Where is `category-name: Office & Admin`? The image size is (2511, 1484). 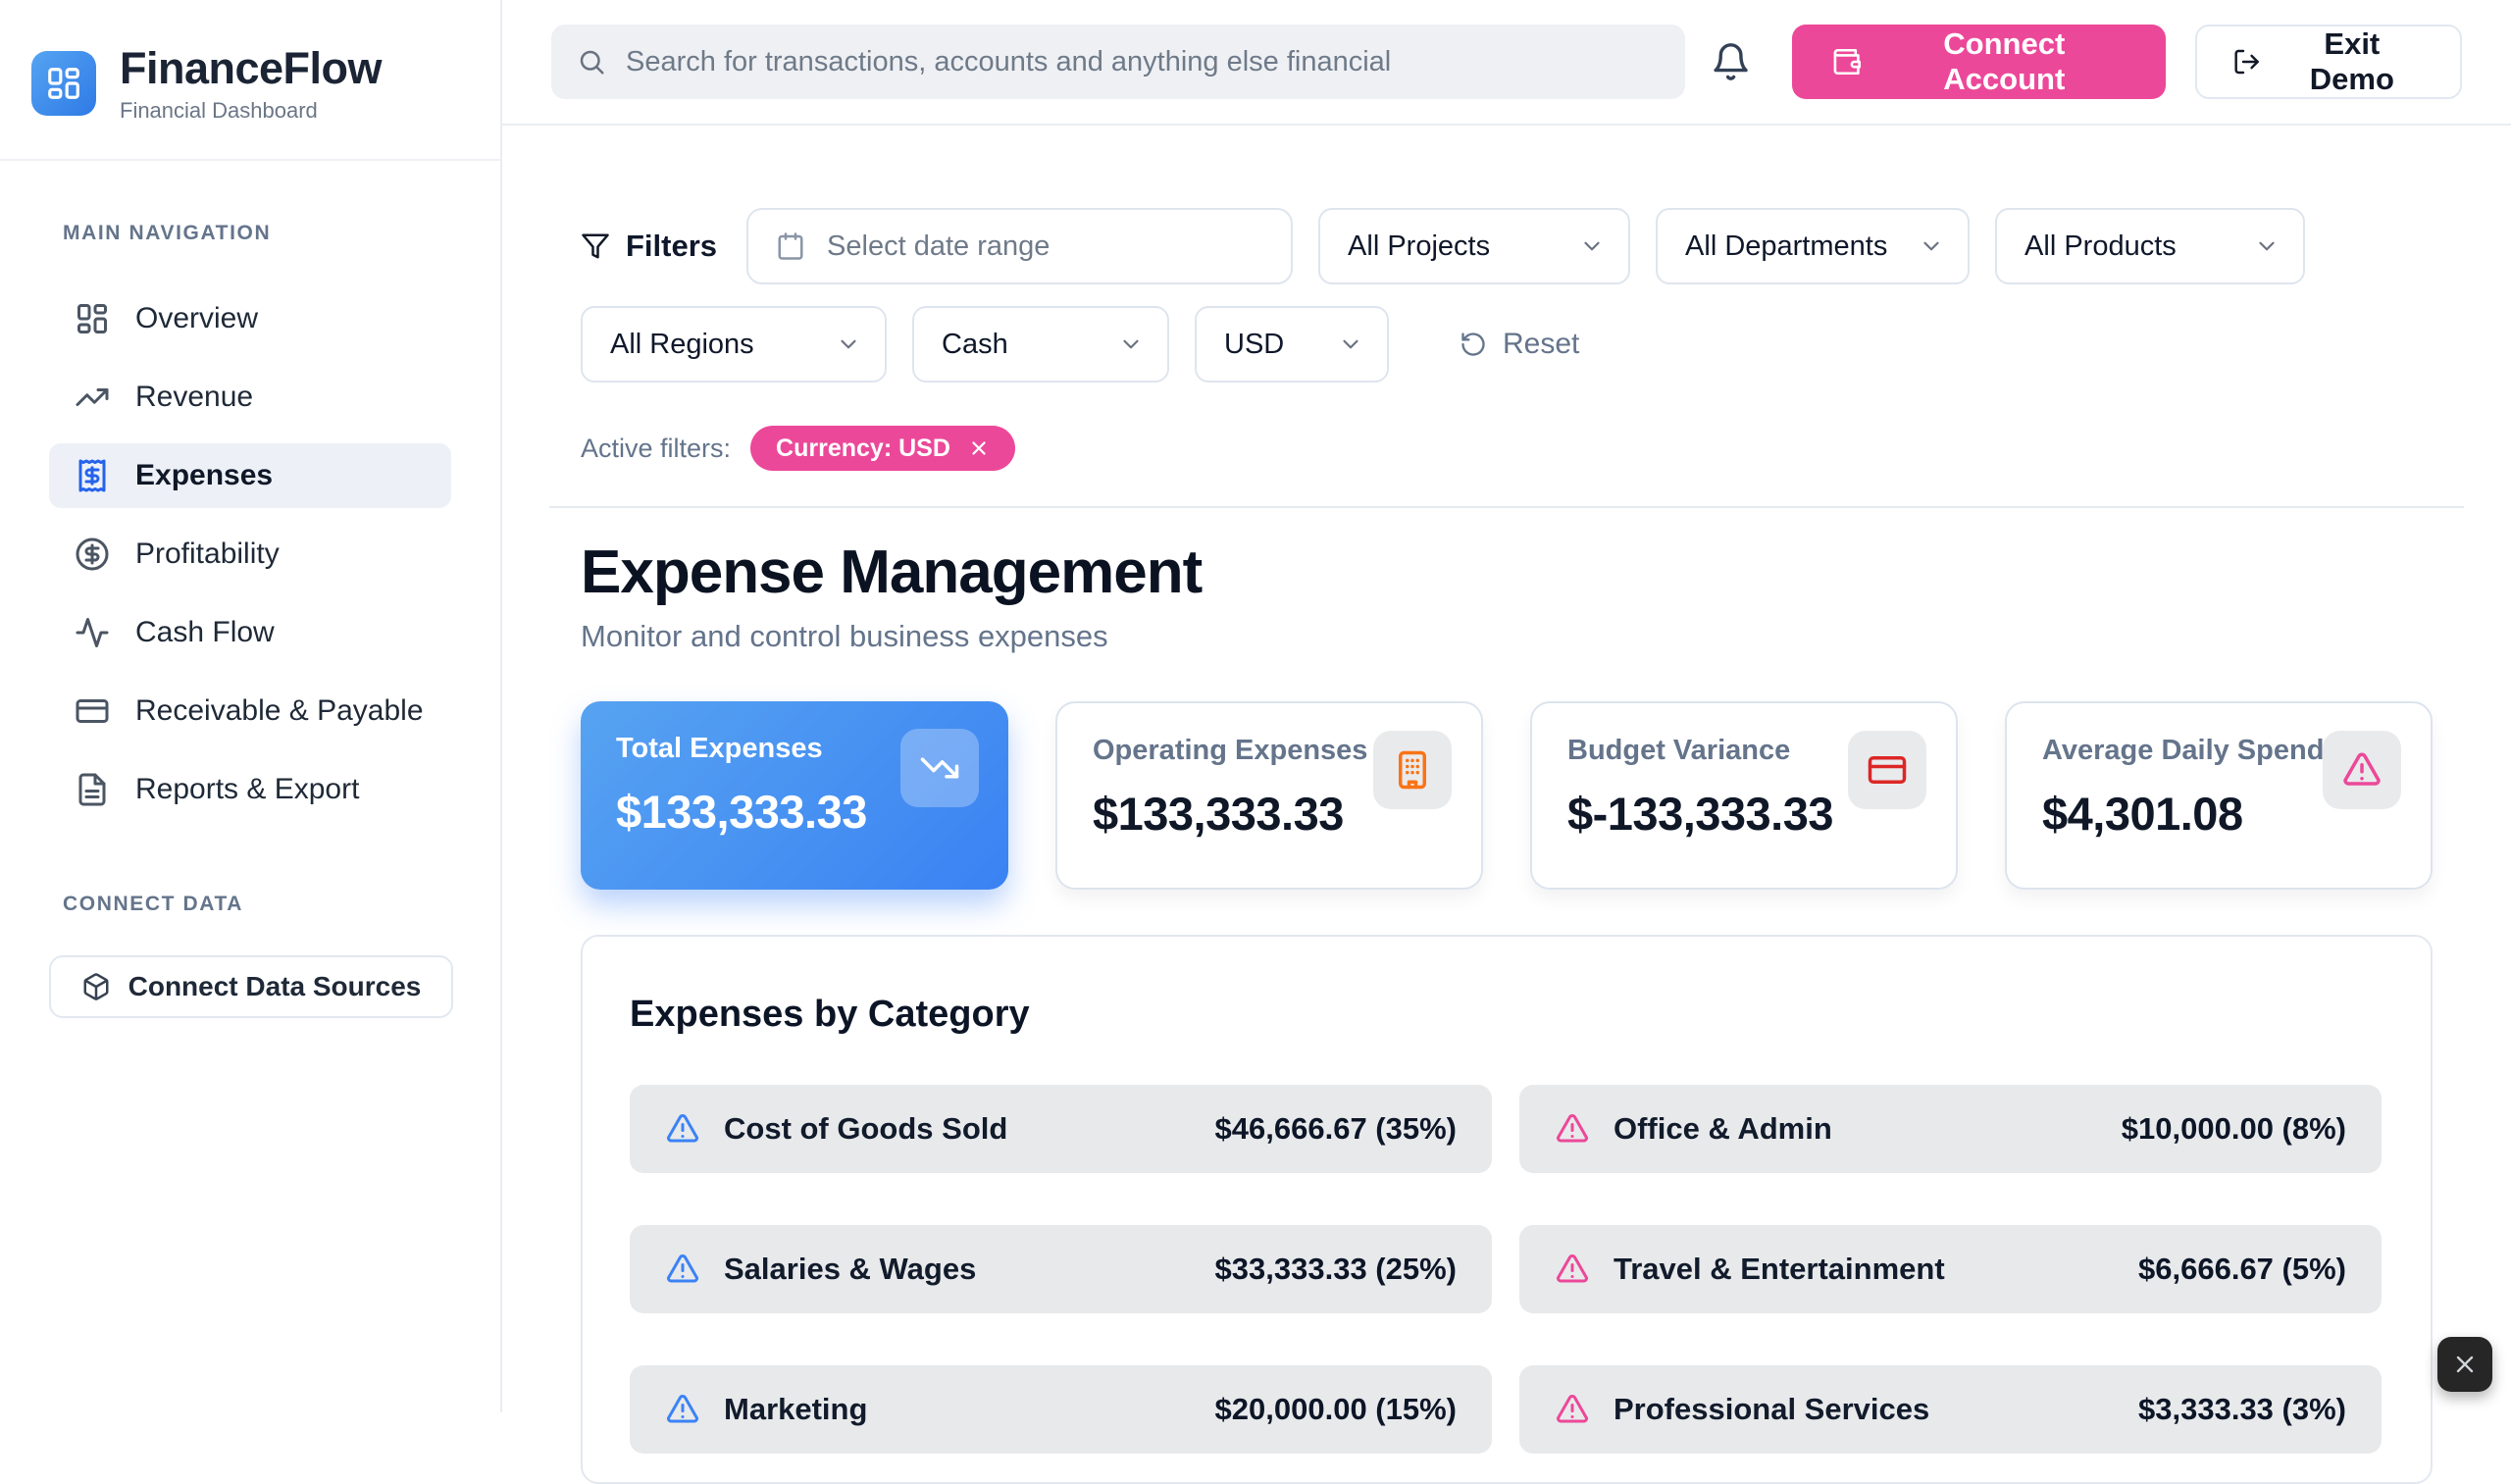
category-name: Office & Admin is located at coordinates (1723, 1129).